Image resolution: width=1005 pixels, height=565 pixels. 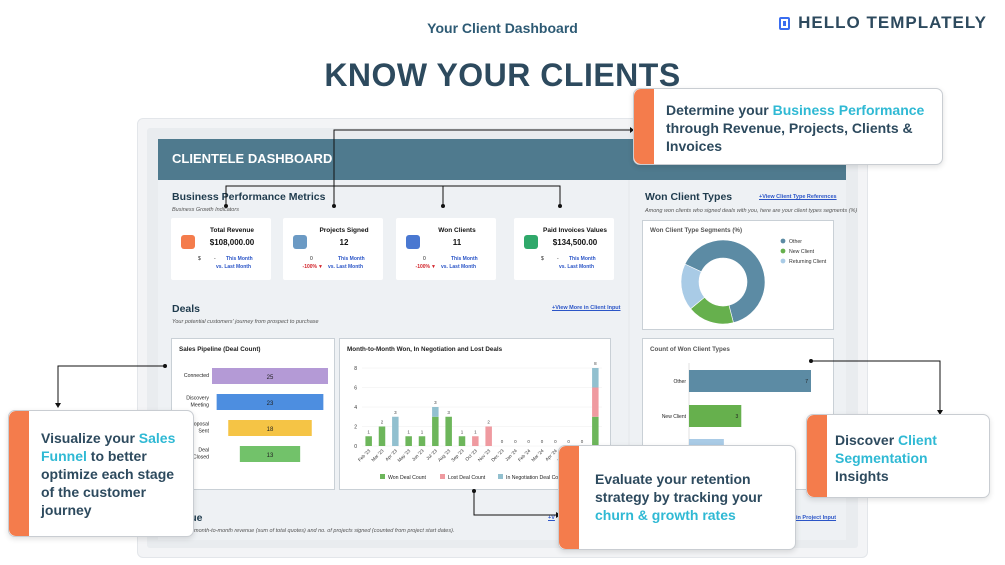 What do you see at coordinates (798, 197) in the screenshot?
I see `client-type-references-link: +View Client Type References` at bounding box center [798, 197].